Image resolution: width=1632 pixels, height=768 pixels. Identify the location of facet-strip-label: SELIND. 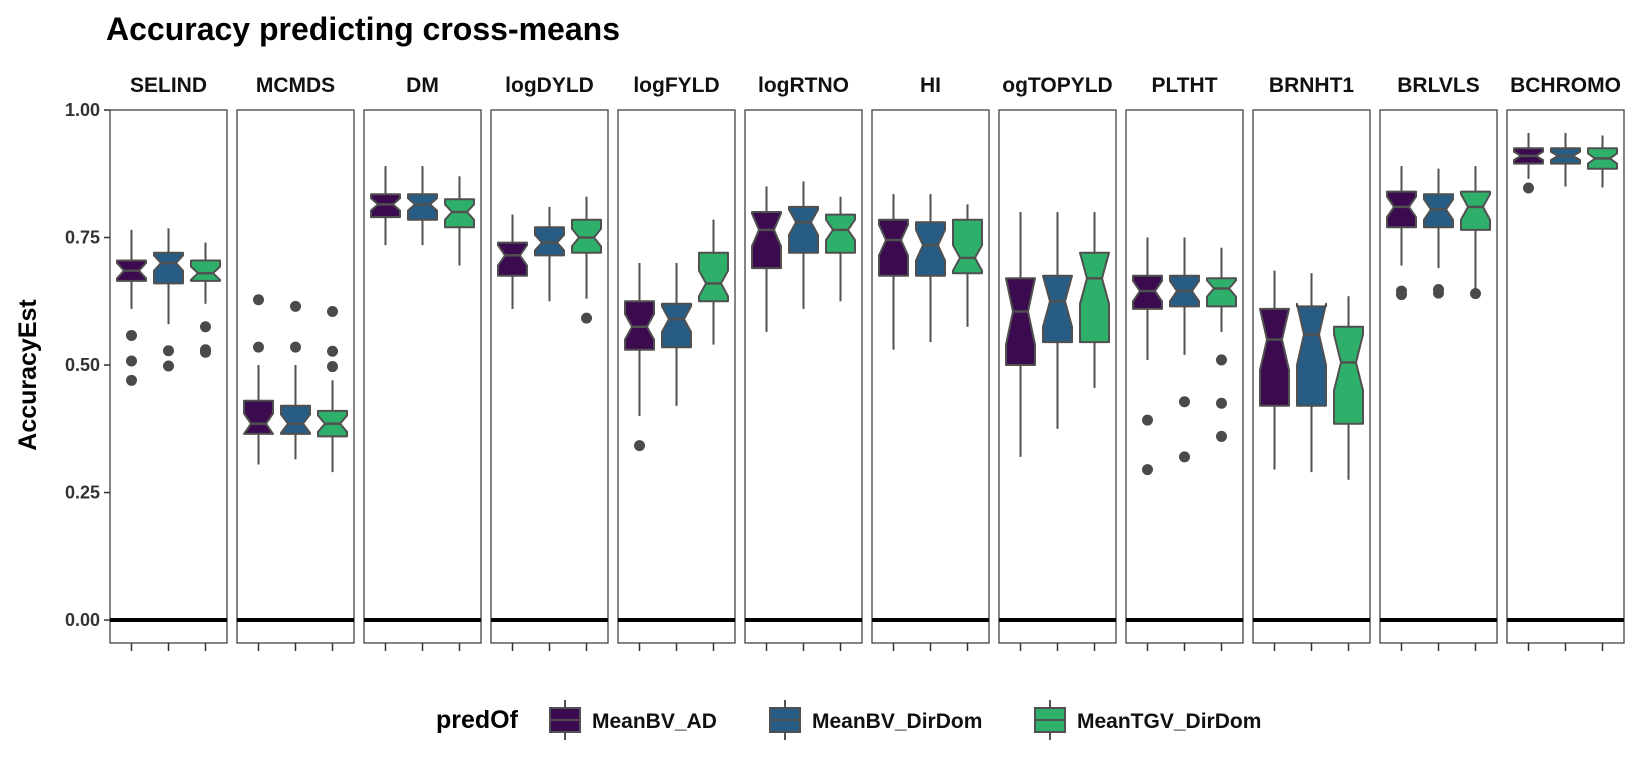
(168, 85).